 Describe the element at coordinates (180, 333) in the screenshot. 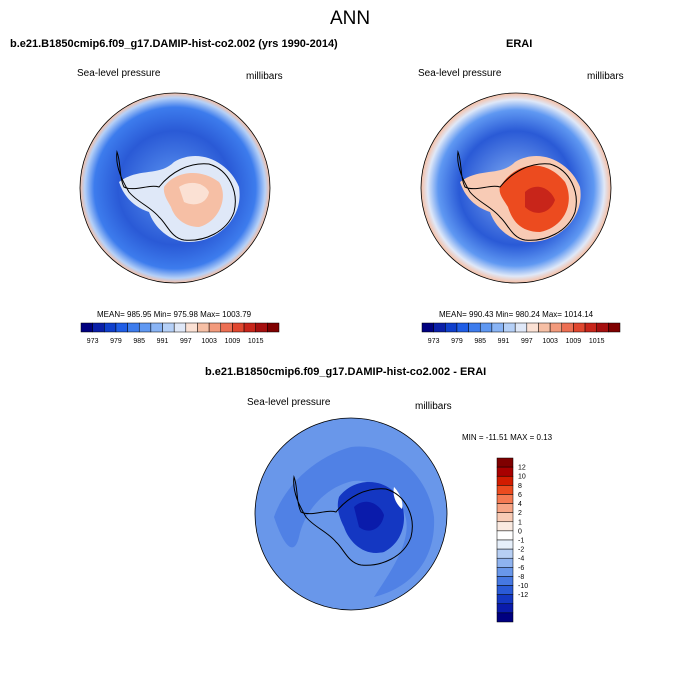

I see `panel1-colorbar: 973 979 985 991 997 1003 1009 1015` at that location.